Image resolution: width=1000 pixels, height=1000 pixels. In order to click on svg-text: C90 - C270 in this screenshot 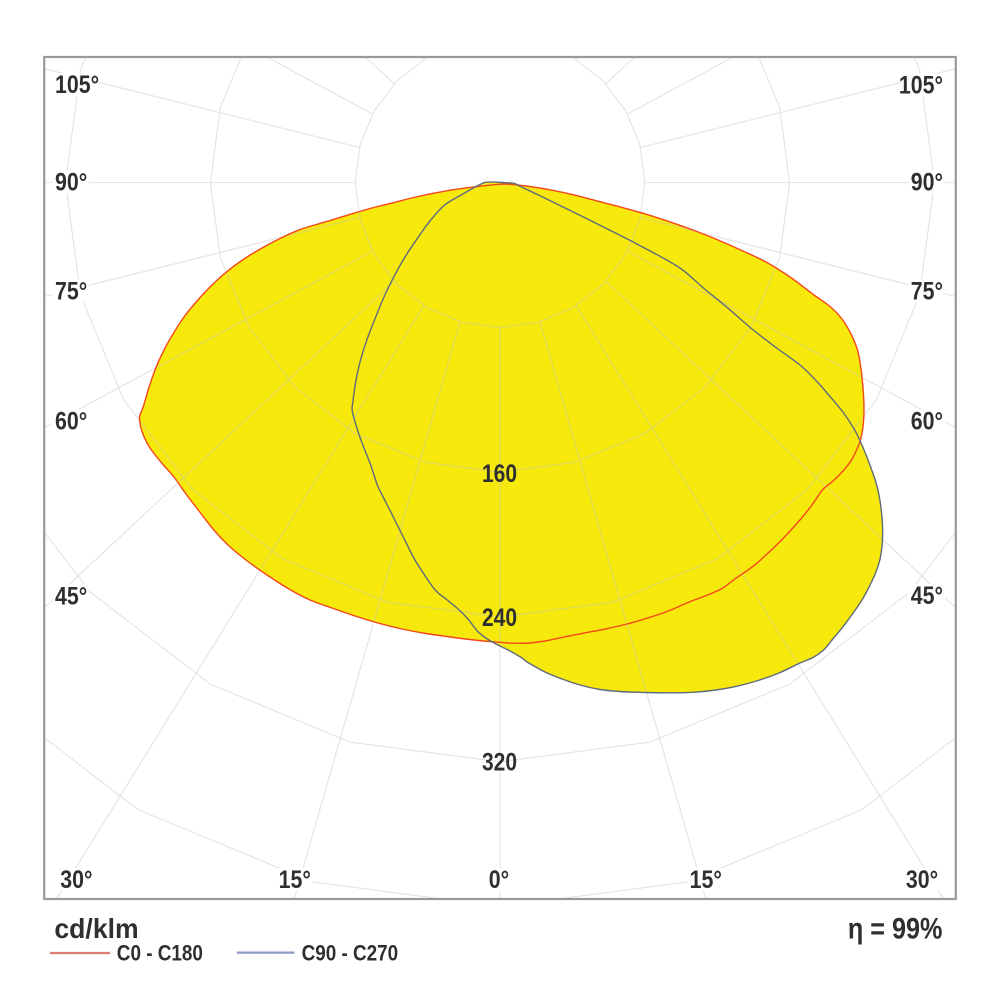, I will do `click(350, 953)`.